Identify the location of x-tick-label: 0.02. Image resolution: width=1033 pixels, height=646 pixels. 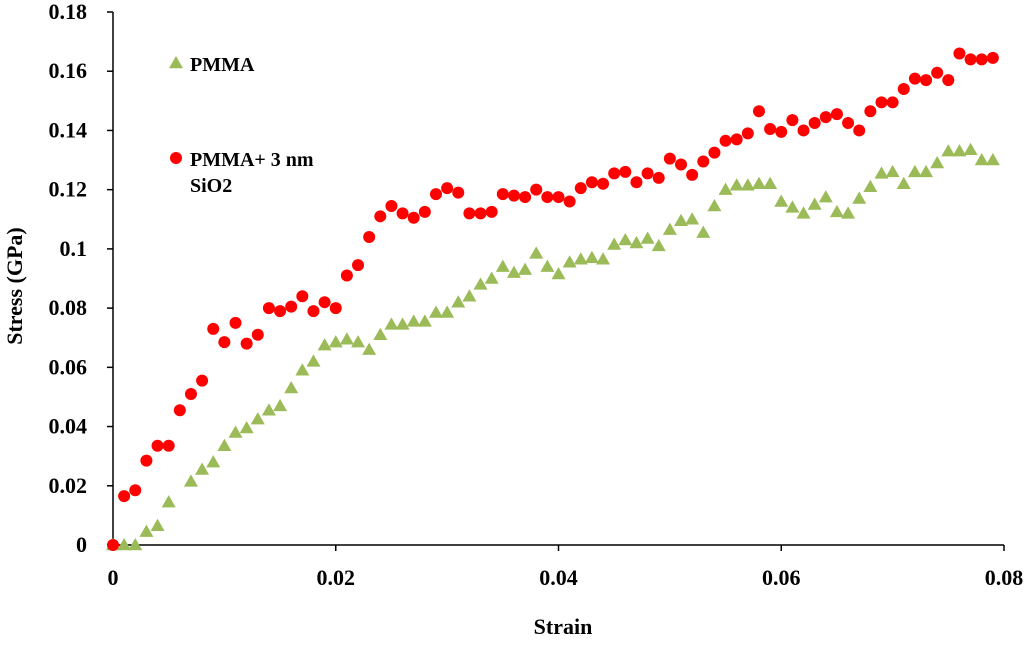
(336, 577).